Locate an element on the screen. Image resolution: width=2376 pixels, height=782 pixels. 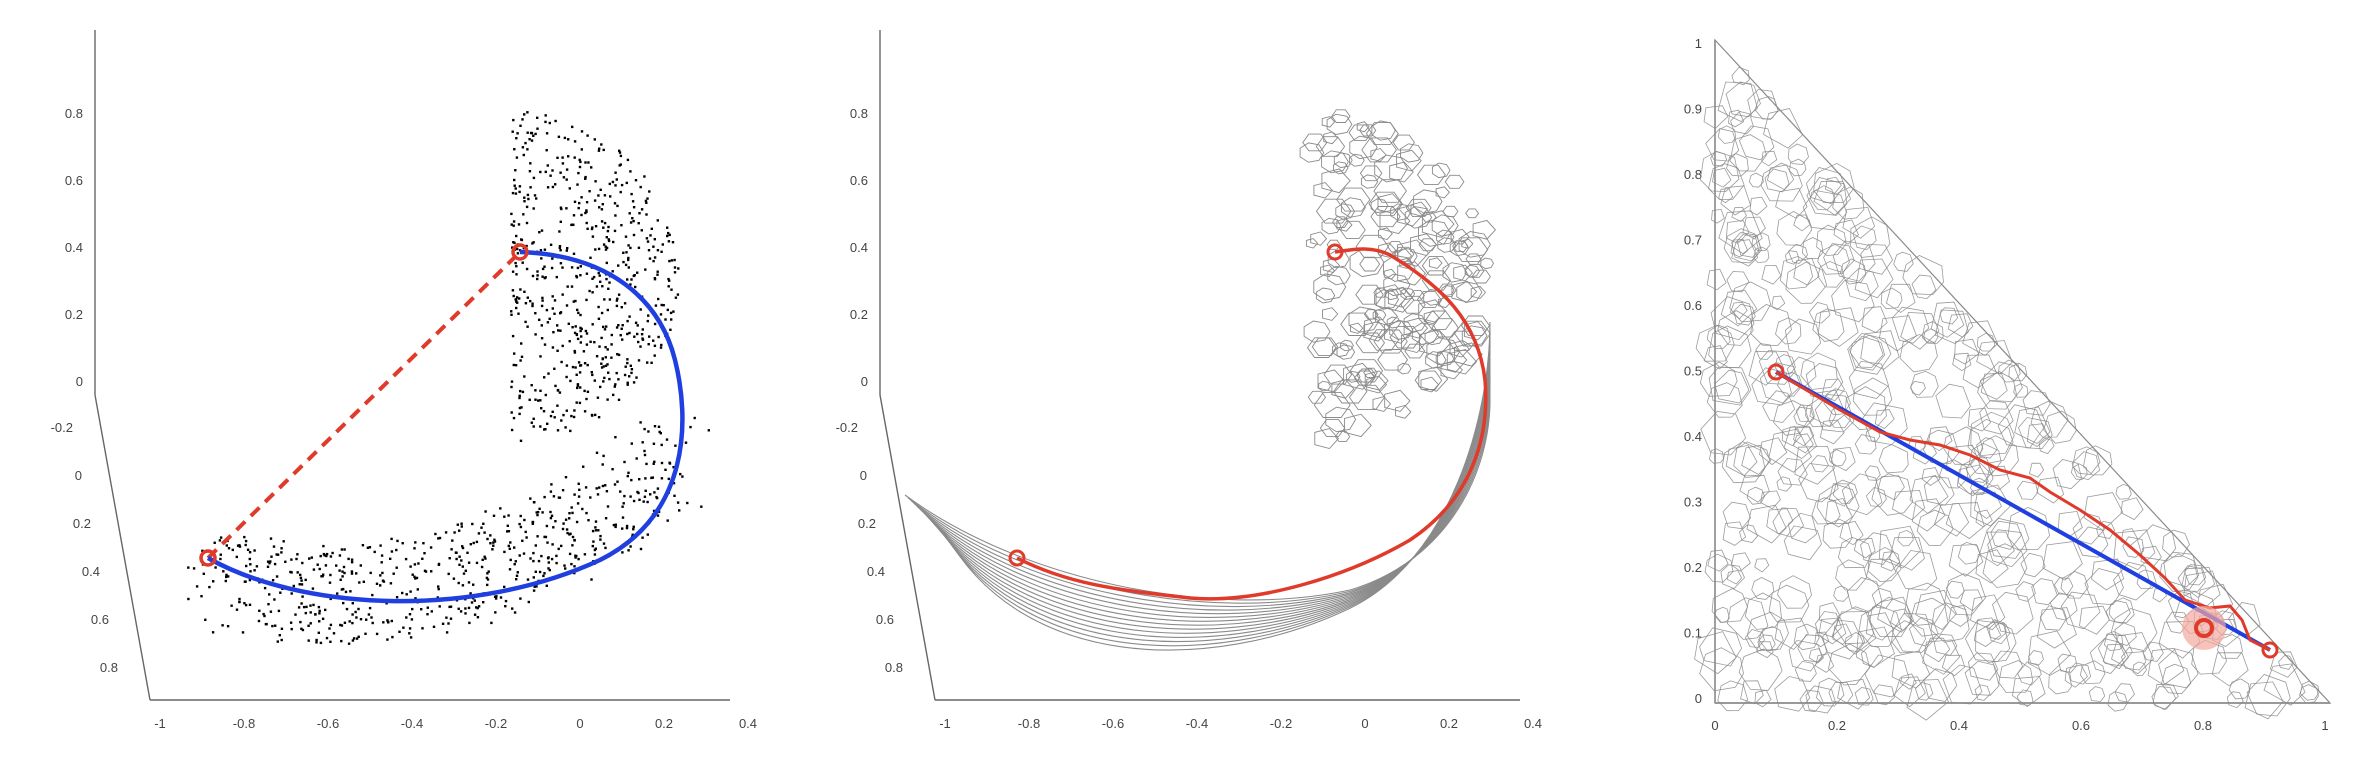
geodesic-curve is located at coordinates (445, 426).